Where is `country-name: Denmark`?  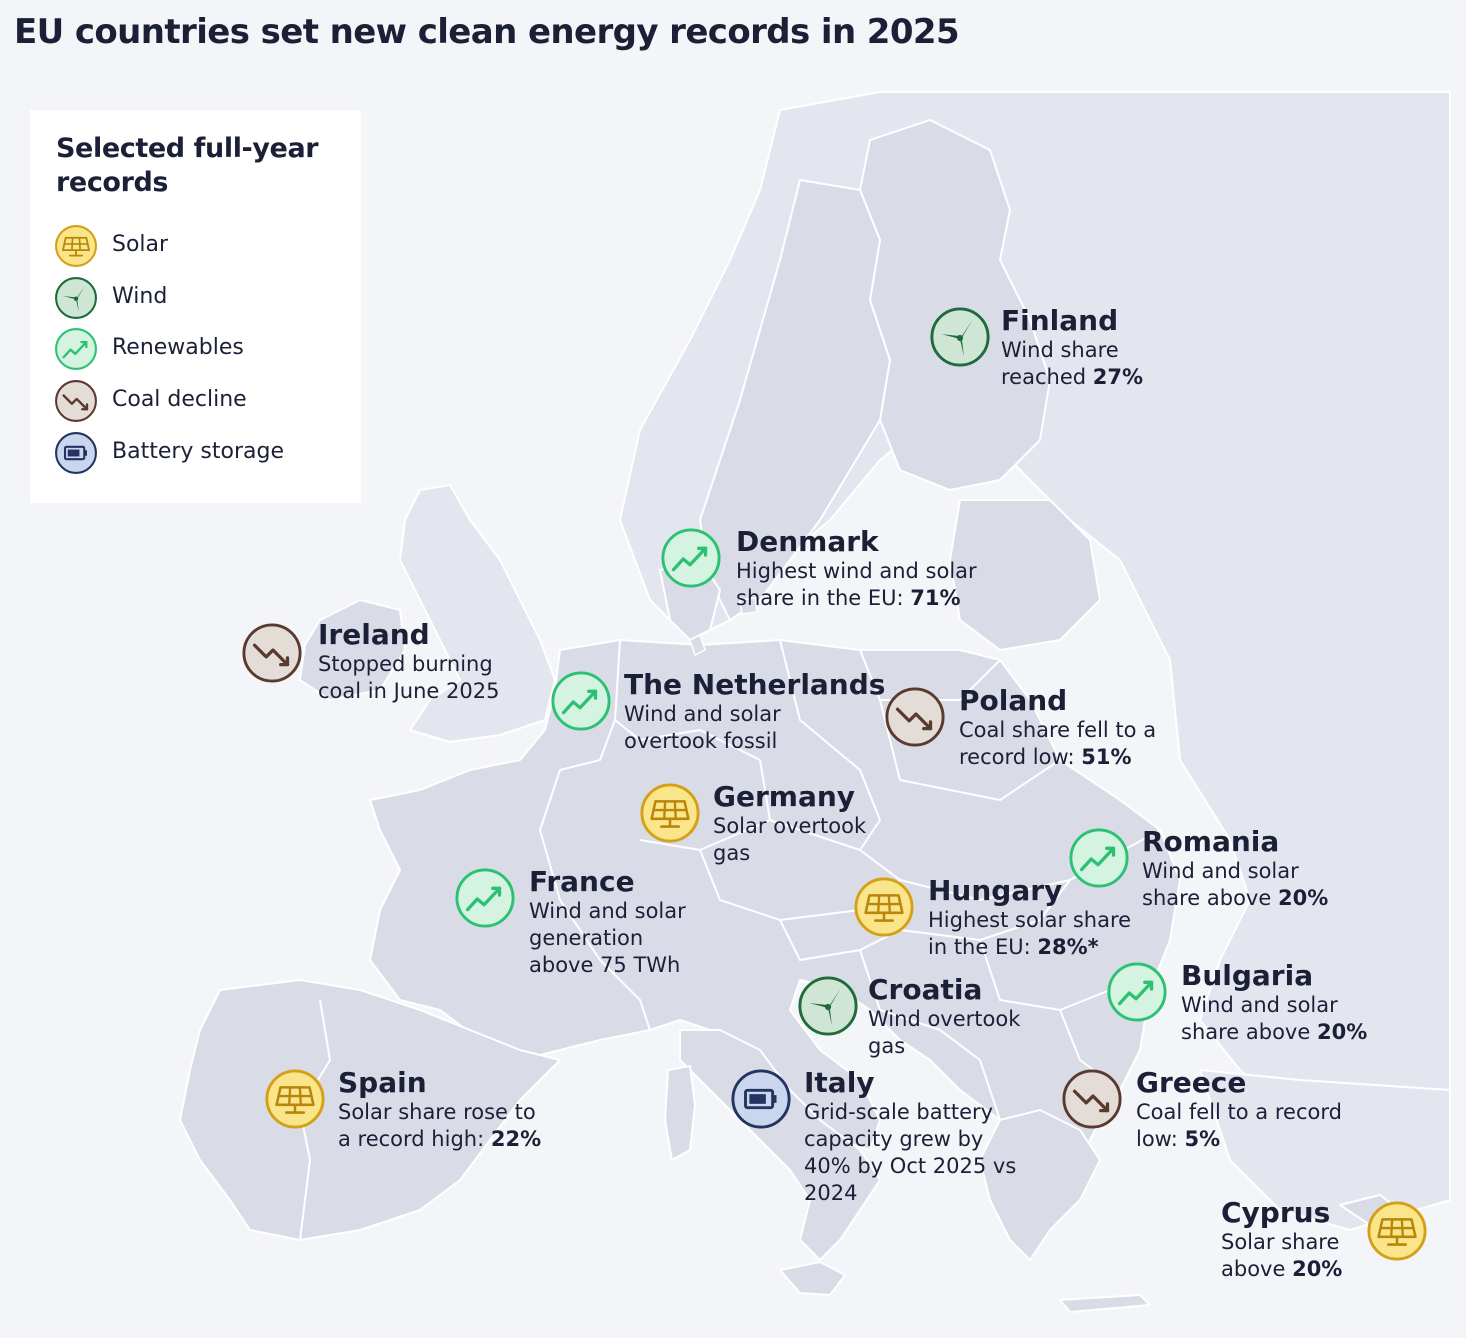
country-name: Denmark is located at coordinates (807, 541).